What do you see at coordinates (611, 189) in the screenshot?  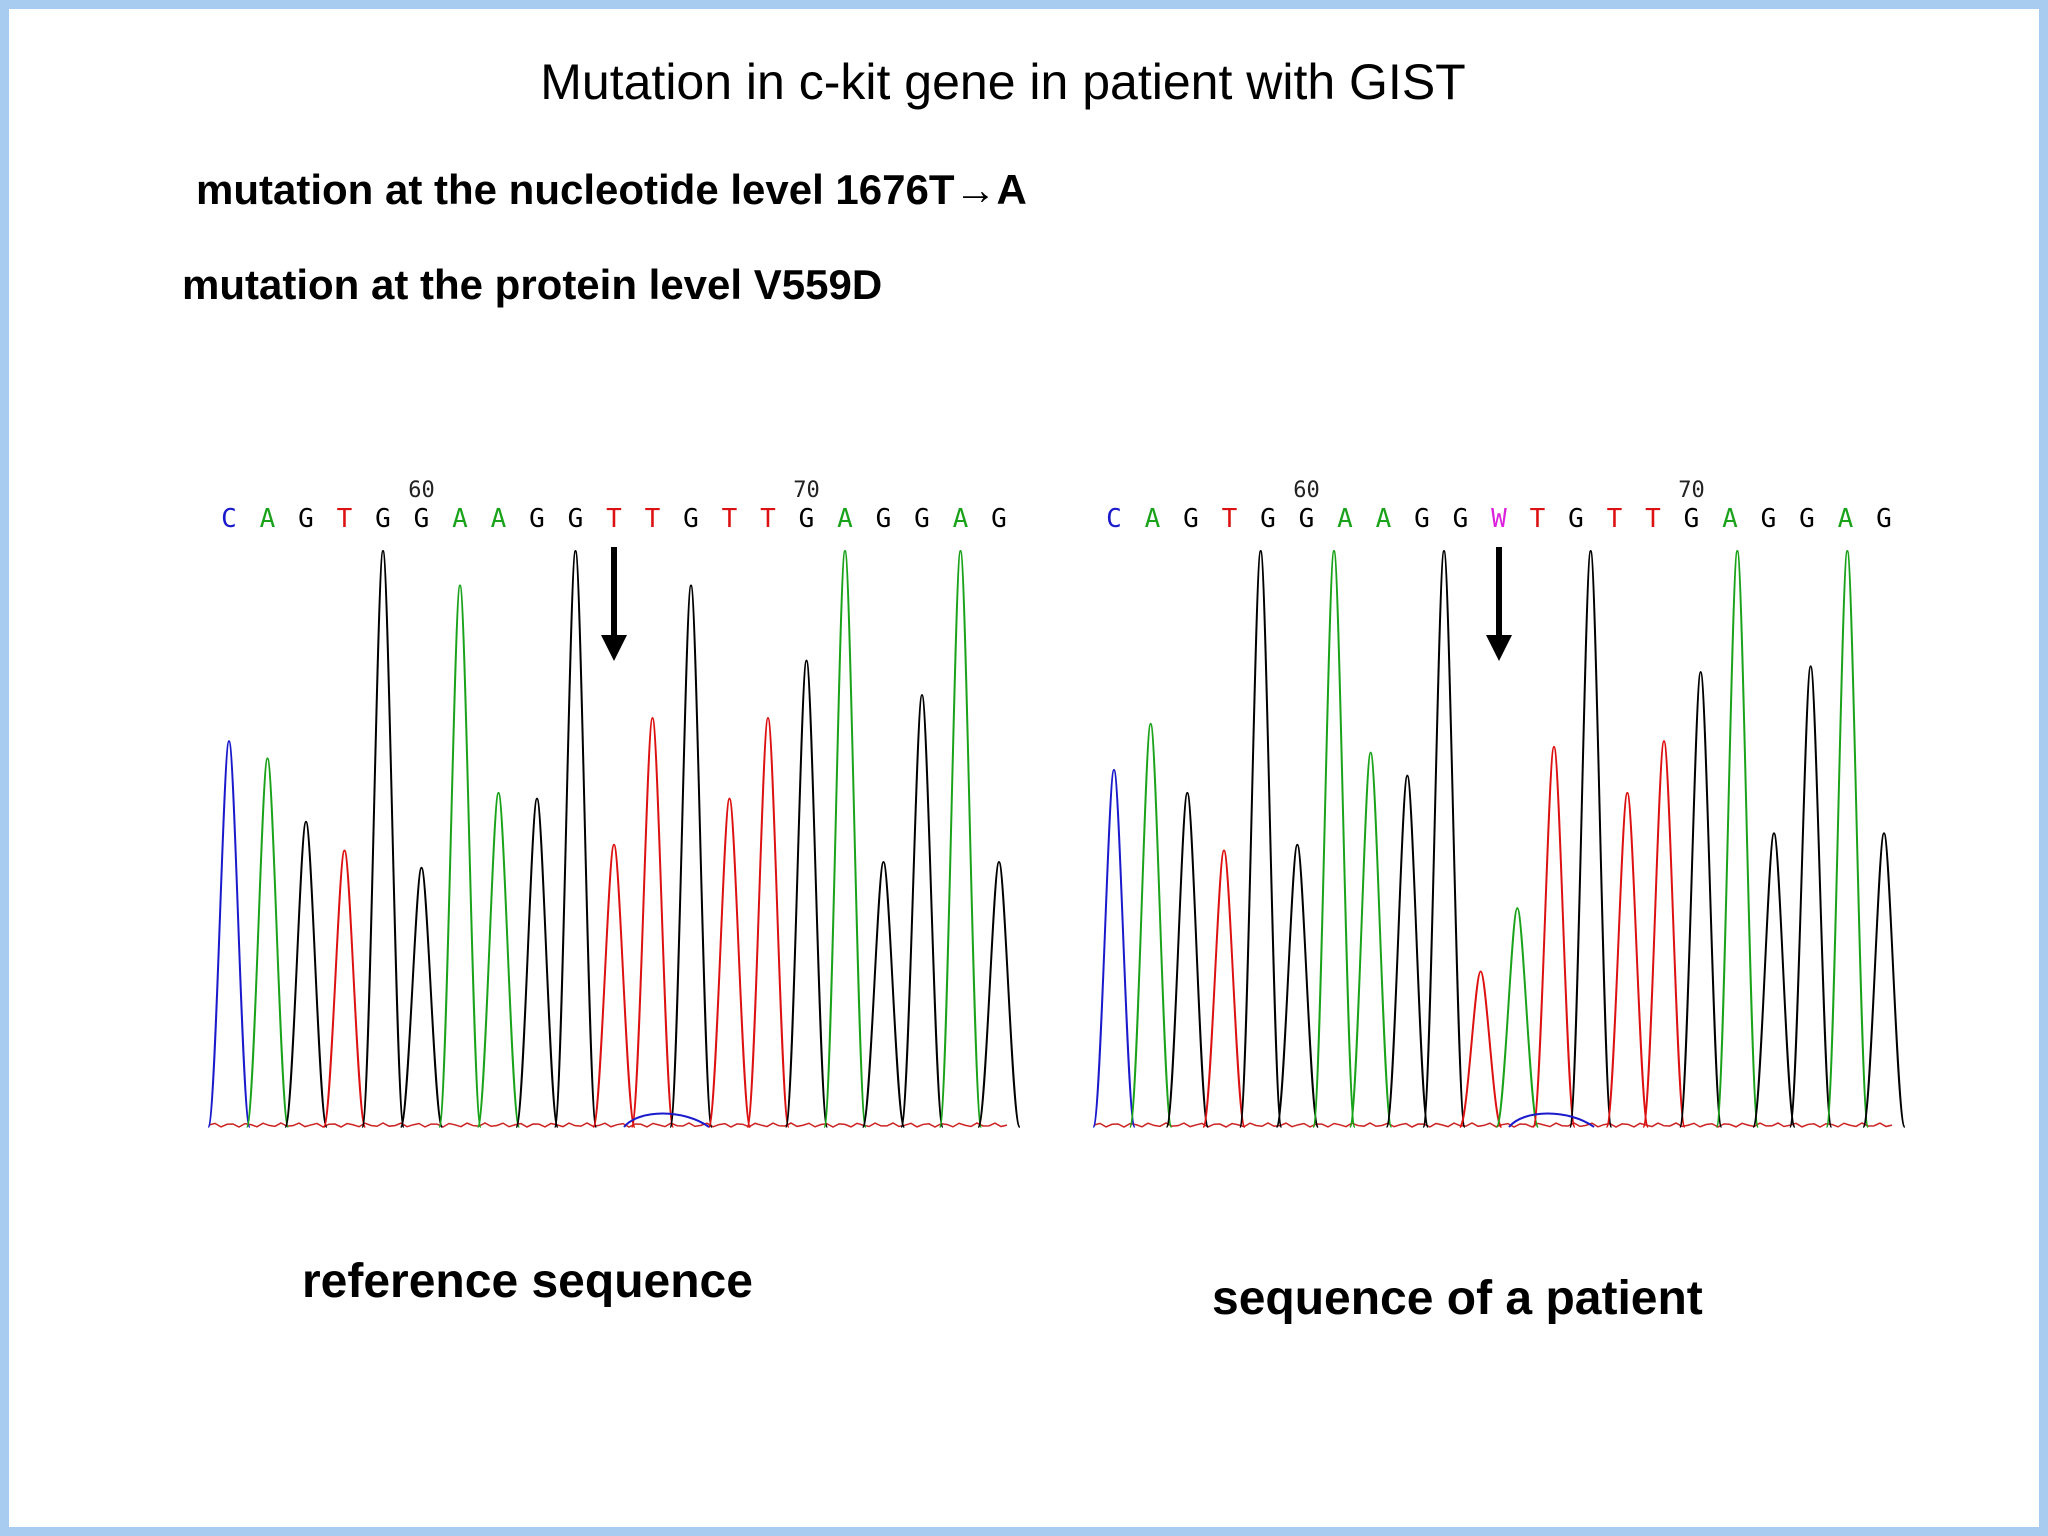 I see `nucleotide-mutation-label: mutation at the nucleotide level 1676T→A` at bounding box center [611, 189].